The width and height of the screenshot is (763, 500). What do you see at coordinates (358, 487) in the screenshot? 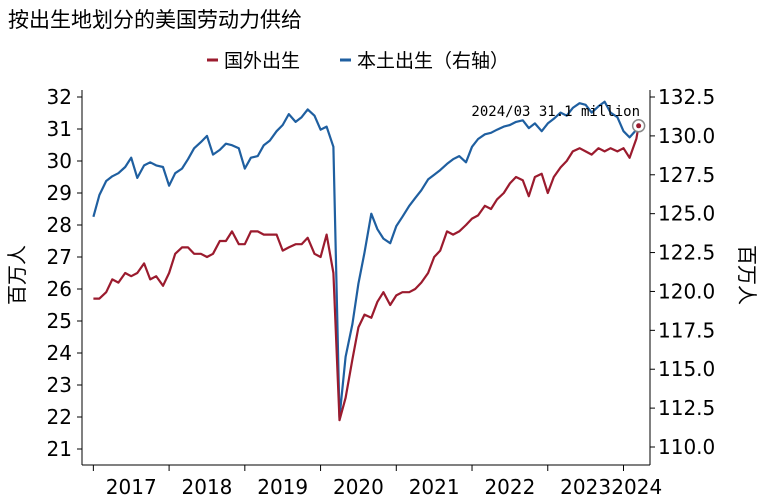
I see `x-tick-label: 2020` at bounding box center [358, 487].